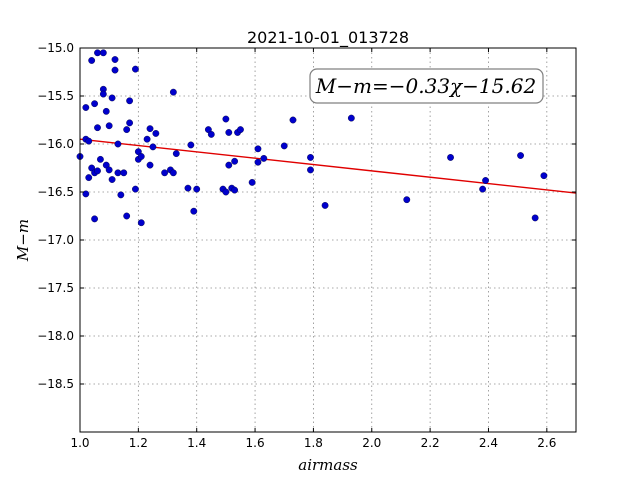 This screenshot has height=480, width=640. Describe the element at coordinates (55, 288) in the screenshot. I see `y-tick-label: −17.5` at that location.